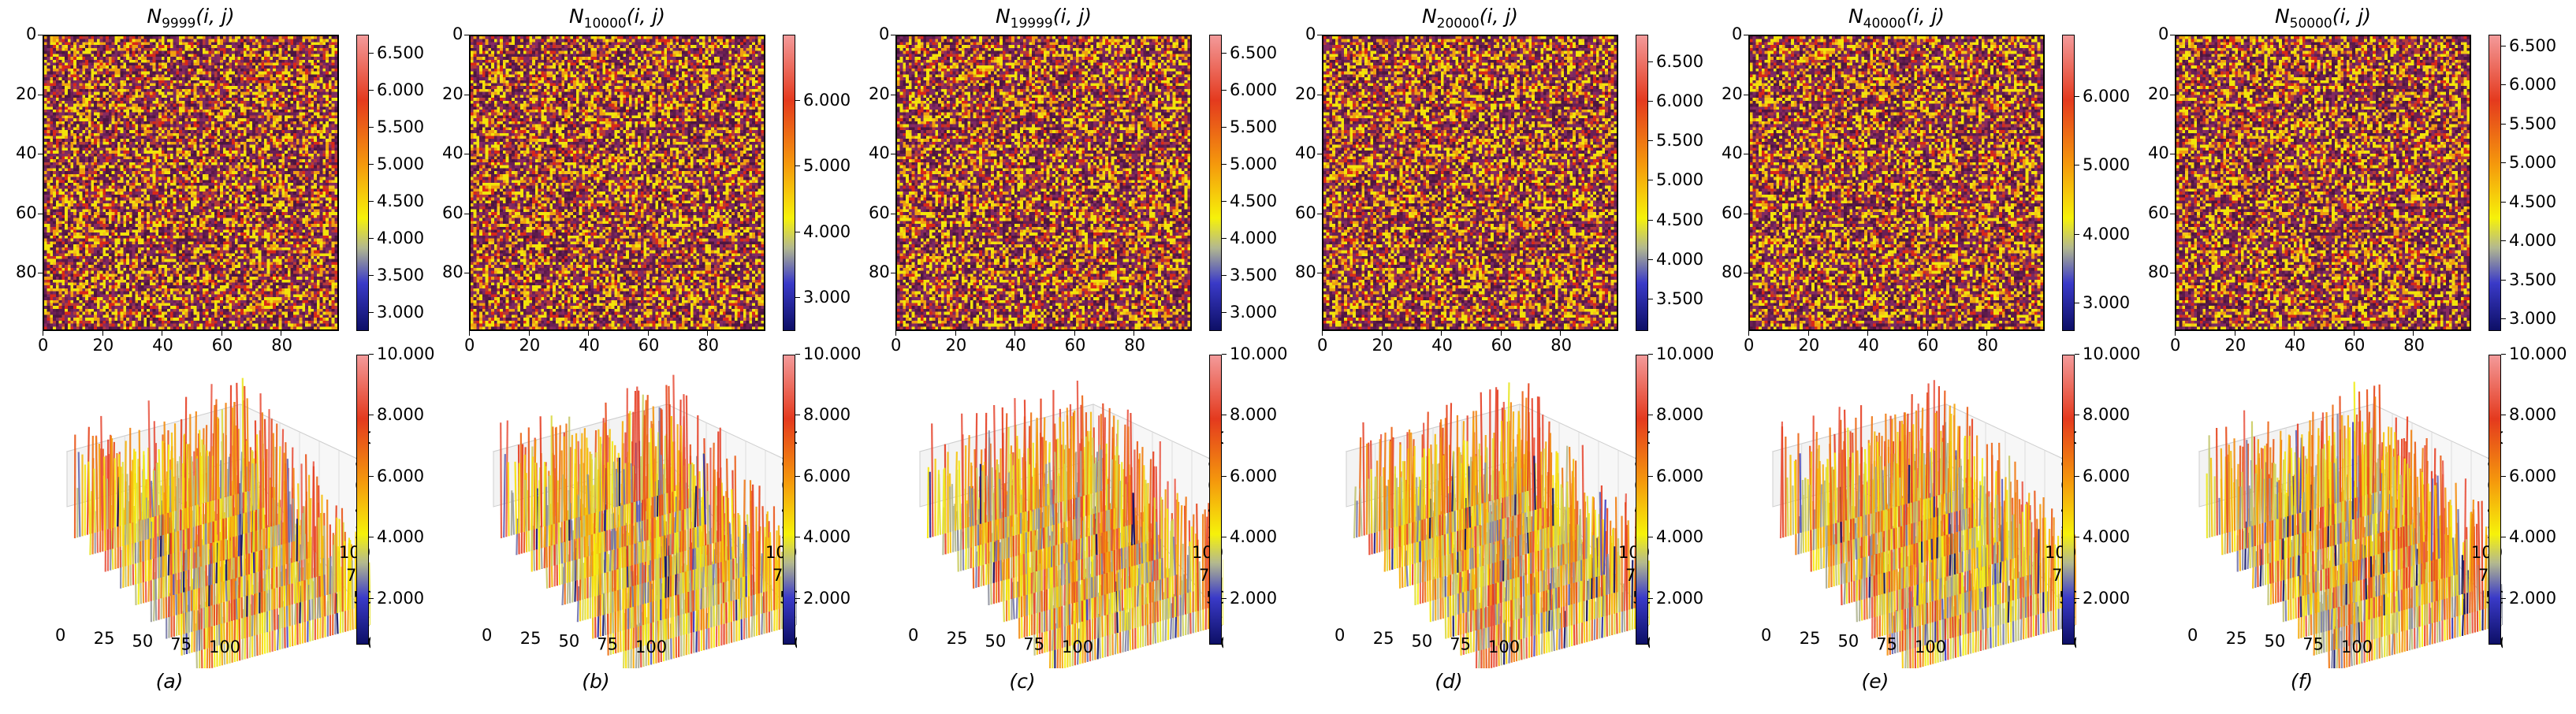 This screenshot has height=714, width=2576. What do you see at coordinates (396, 201) in the screenshot?
I see `heatmap-colorbar-tick: 4.500` at bounding box center [396, 201].